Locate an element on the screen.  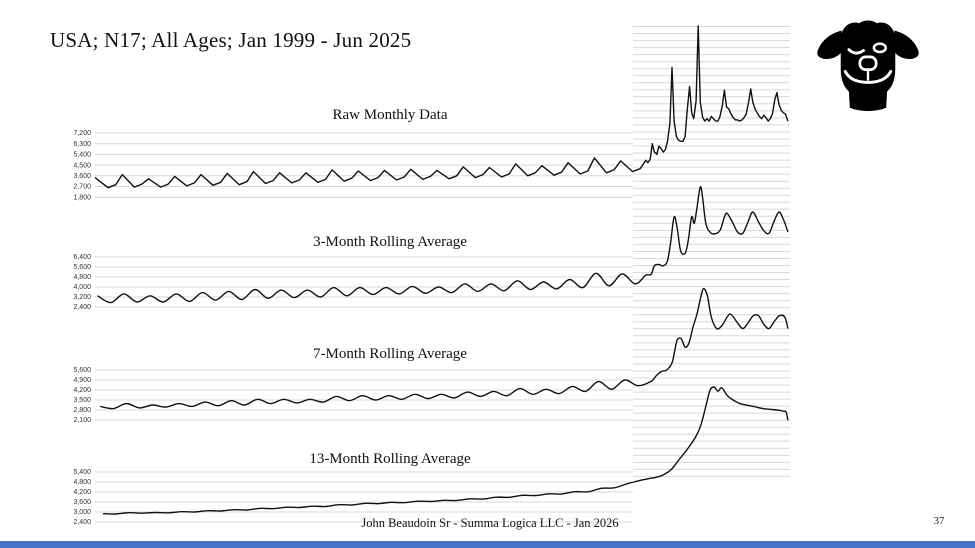
y-tick-label: 2,700 is located at coordinates (82, 187).